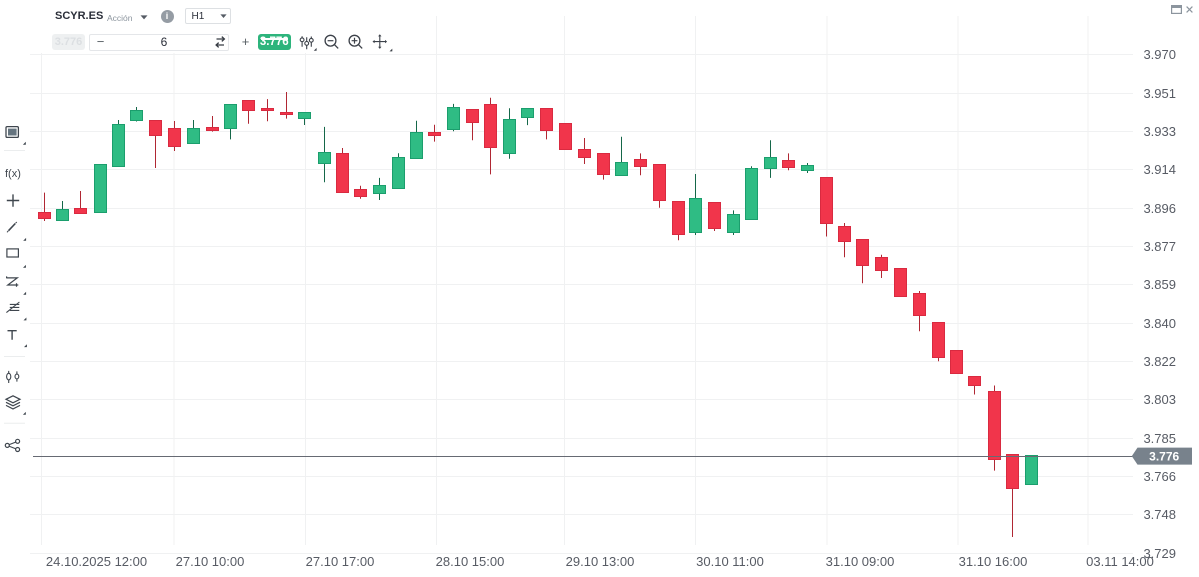  What do you see at coordinates (1164, 457) in the screenshot?
I see `svg-text: 3.776` at bounding box center [1164, 457].